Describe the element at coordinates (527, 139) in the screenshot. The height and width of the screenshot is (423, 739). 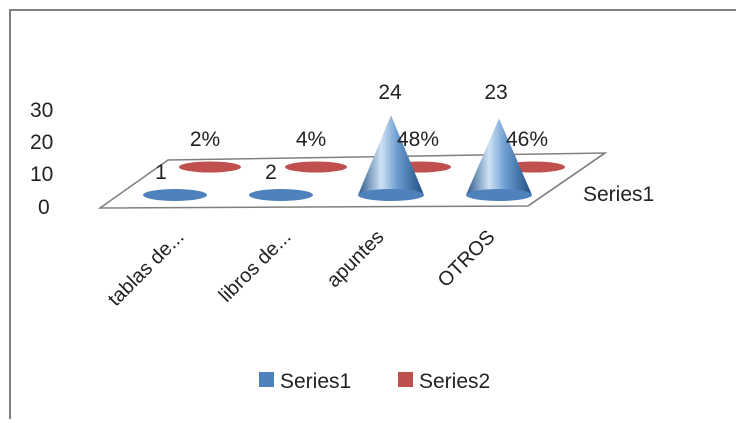
I see `series2-data-label: 46%` at that location.